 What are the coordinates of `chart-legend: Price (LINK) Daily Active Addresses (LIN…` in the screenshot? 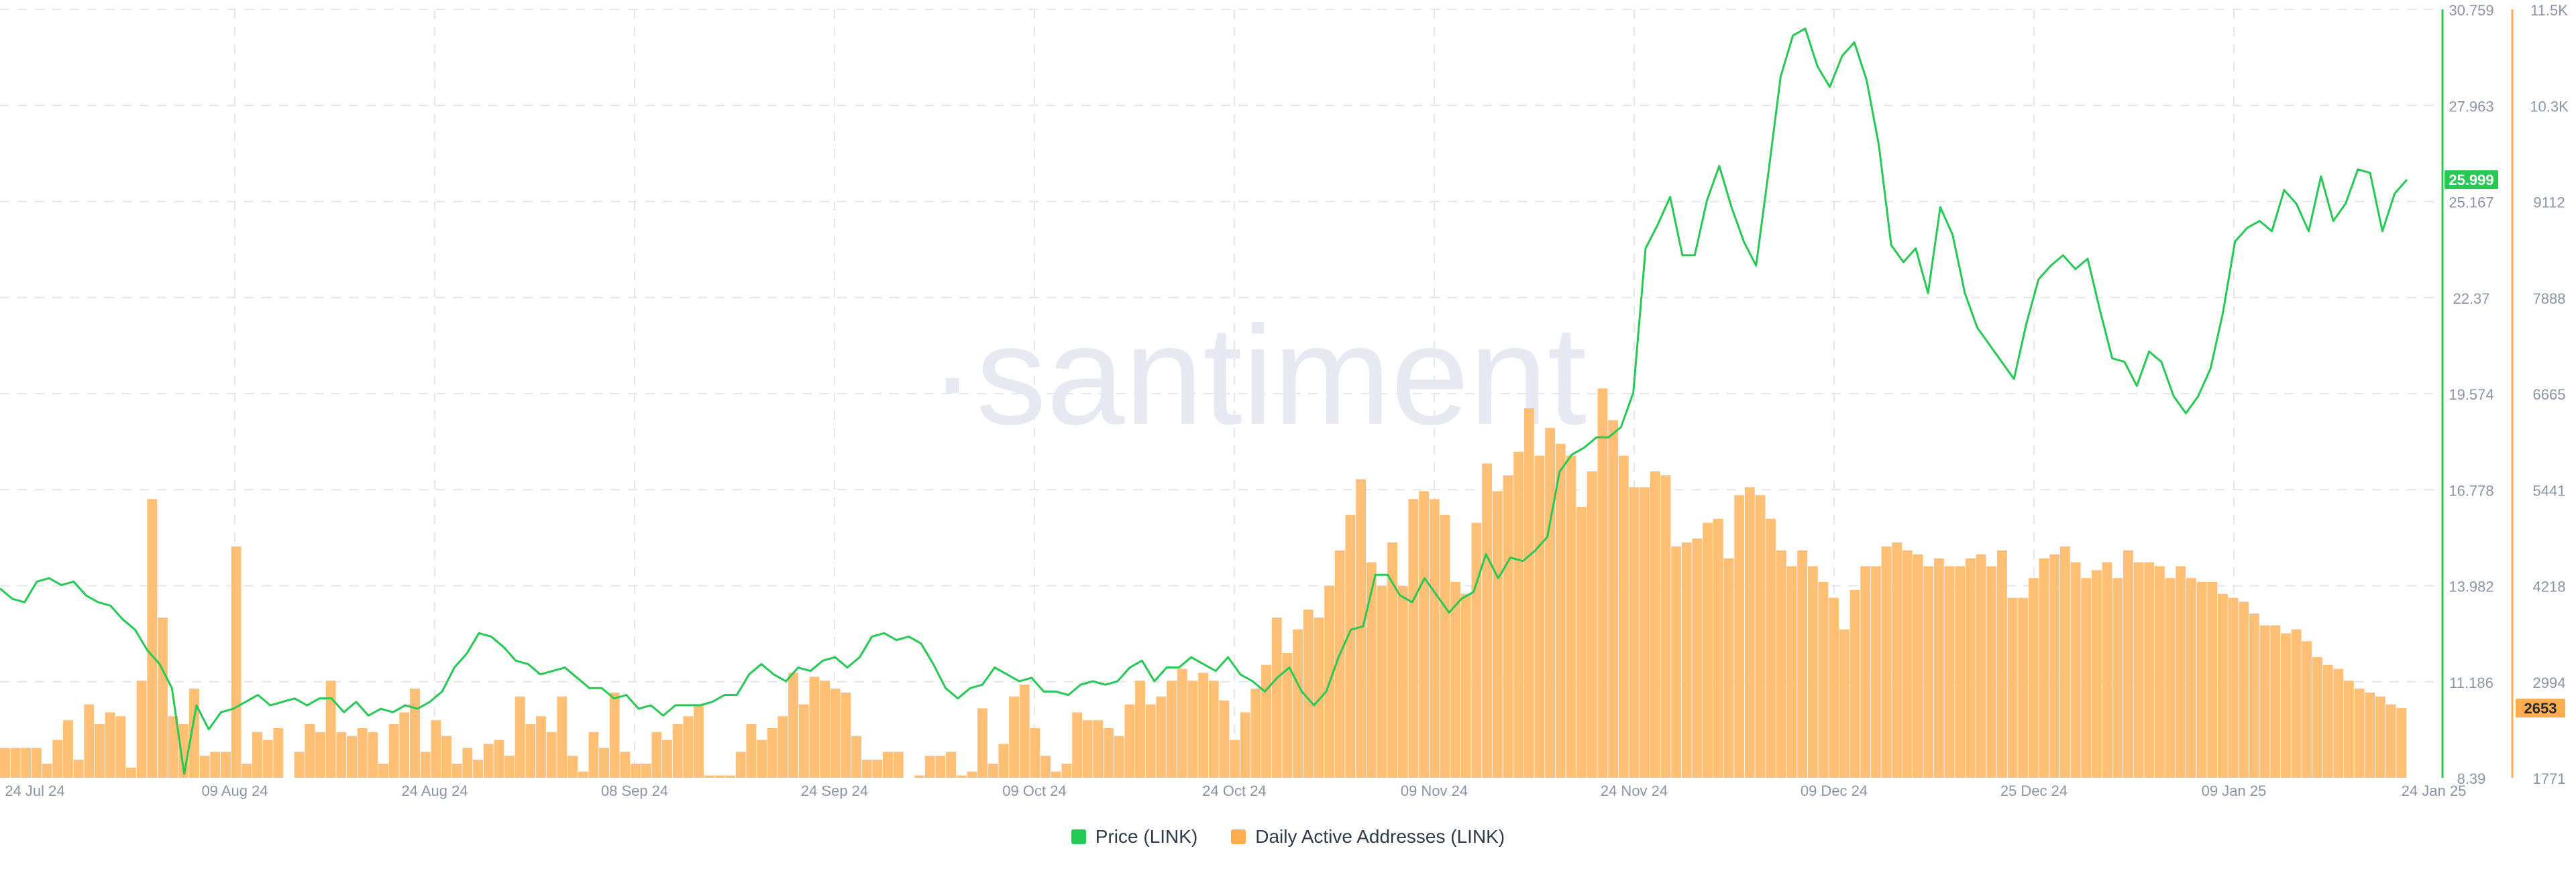 It's located at (1288, 837).